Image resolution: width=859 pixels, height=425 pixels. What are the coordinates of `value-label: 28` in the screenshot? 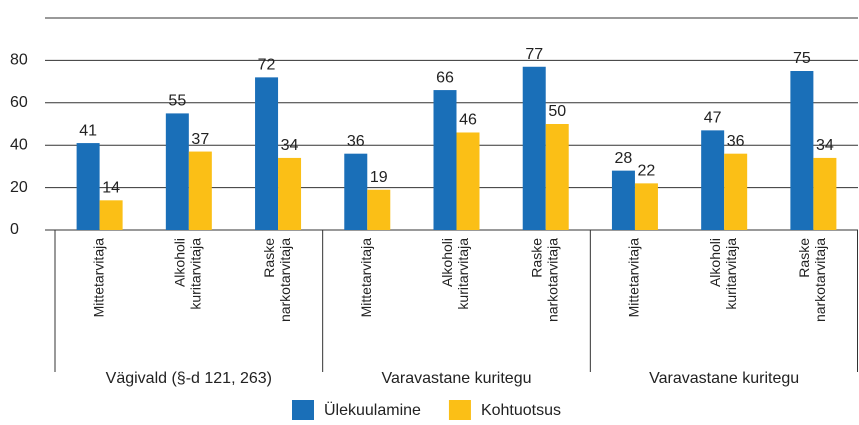 It's located at (624, 158).